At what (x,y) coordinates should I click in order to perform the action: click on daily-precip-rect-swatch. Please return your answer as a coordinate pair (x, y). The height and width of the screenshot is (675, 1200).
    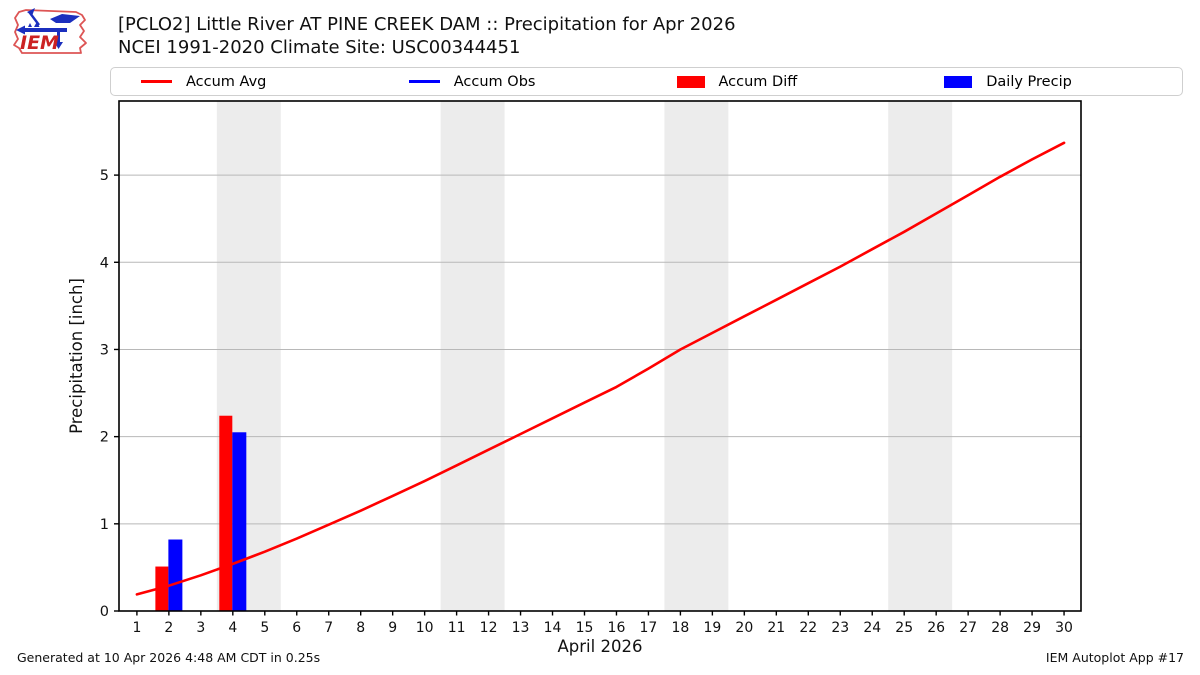
    Looking at the image, I should click on (958, 81).